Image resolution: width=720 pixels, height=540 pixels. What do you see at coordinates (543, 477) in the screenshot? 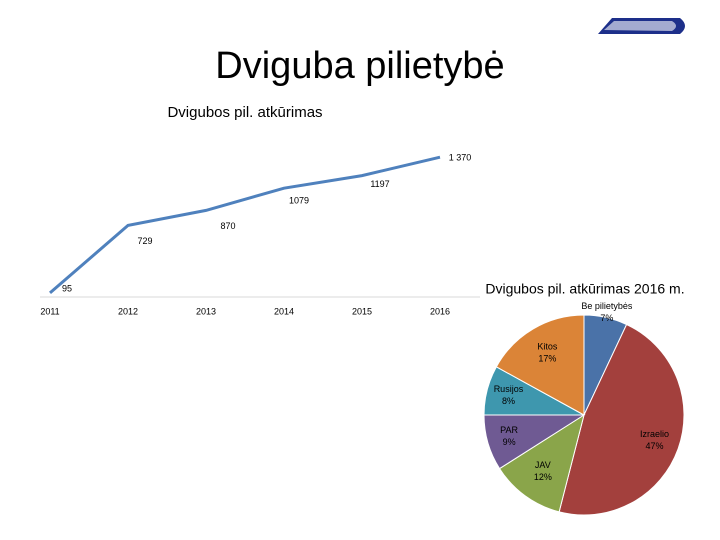
I see `slice-value: 12%` at bounding box center [543, 477].